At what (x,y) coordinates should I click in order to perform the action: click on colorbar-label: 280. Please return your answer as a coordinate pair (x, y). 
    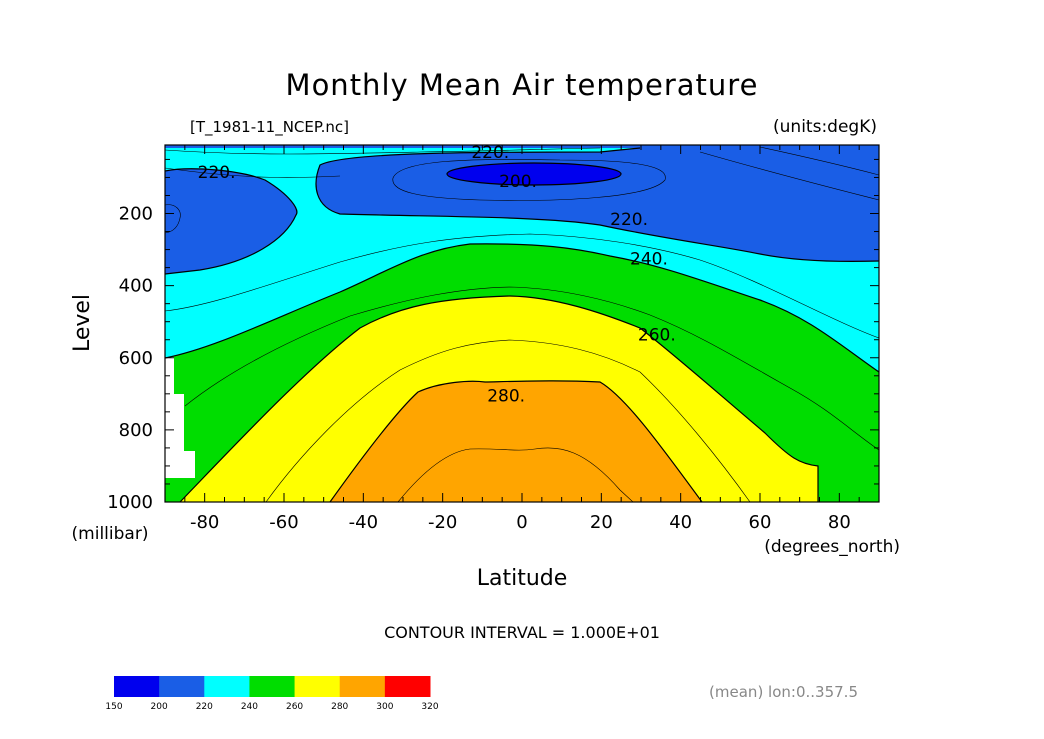
    Looking at the image, I should click on (339, 707).